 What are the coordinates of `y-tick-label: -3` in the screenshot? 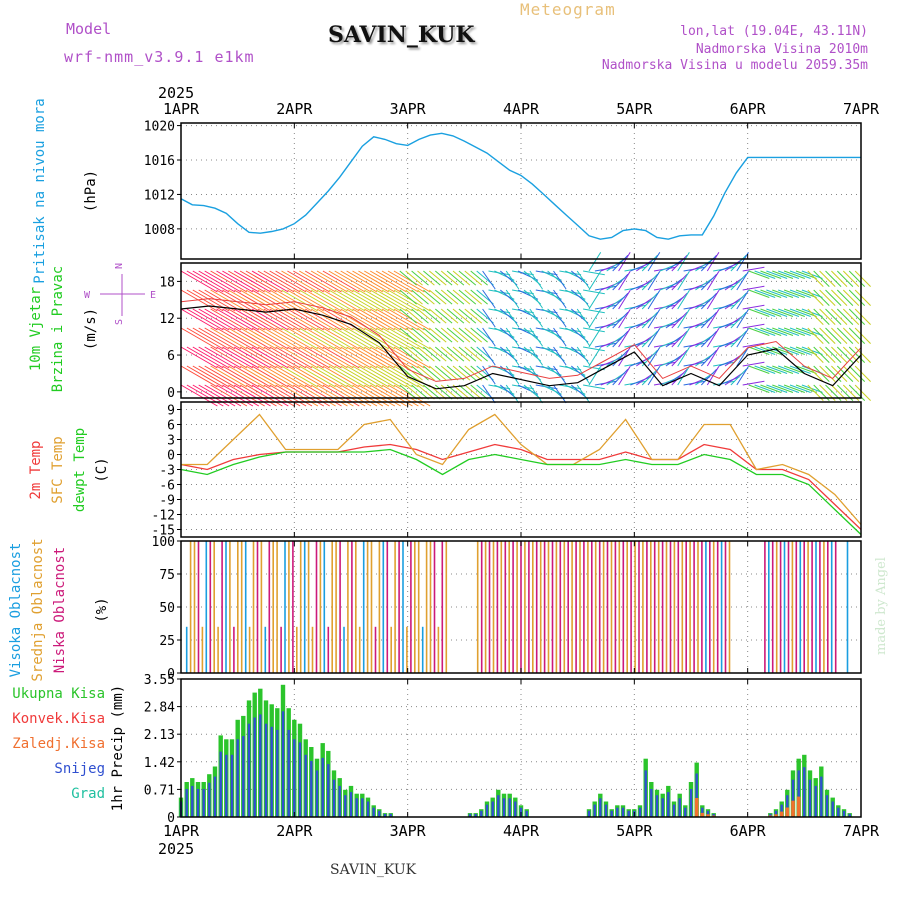 It's located at (167, 471).